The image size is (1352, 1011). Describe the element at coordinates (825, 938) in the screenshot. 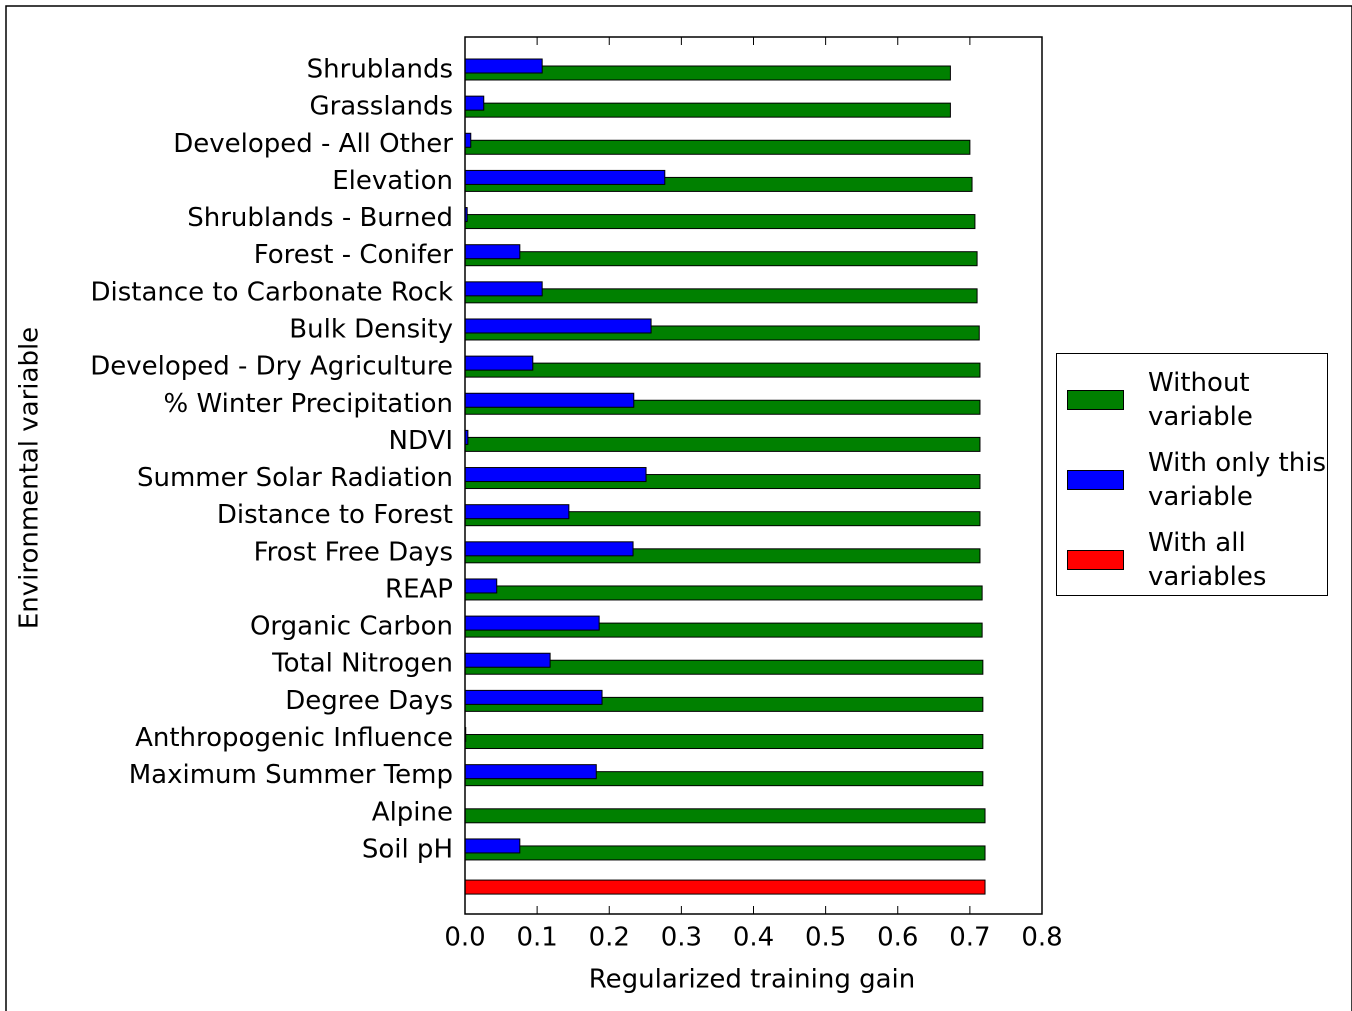

I see `x-tick-label: 0.5` at that location.